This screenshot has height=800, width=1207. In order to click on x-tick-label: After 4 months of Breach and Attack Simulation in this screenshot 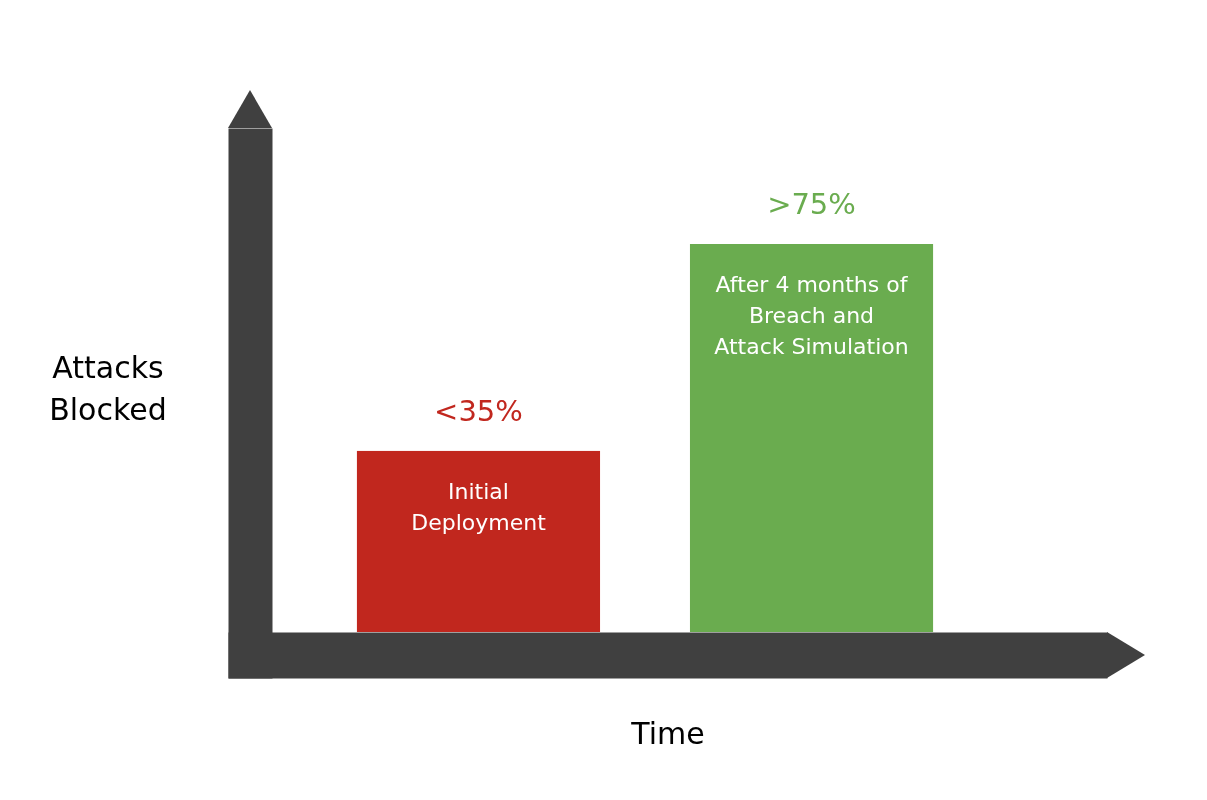, I will do `click(811, 315)`.